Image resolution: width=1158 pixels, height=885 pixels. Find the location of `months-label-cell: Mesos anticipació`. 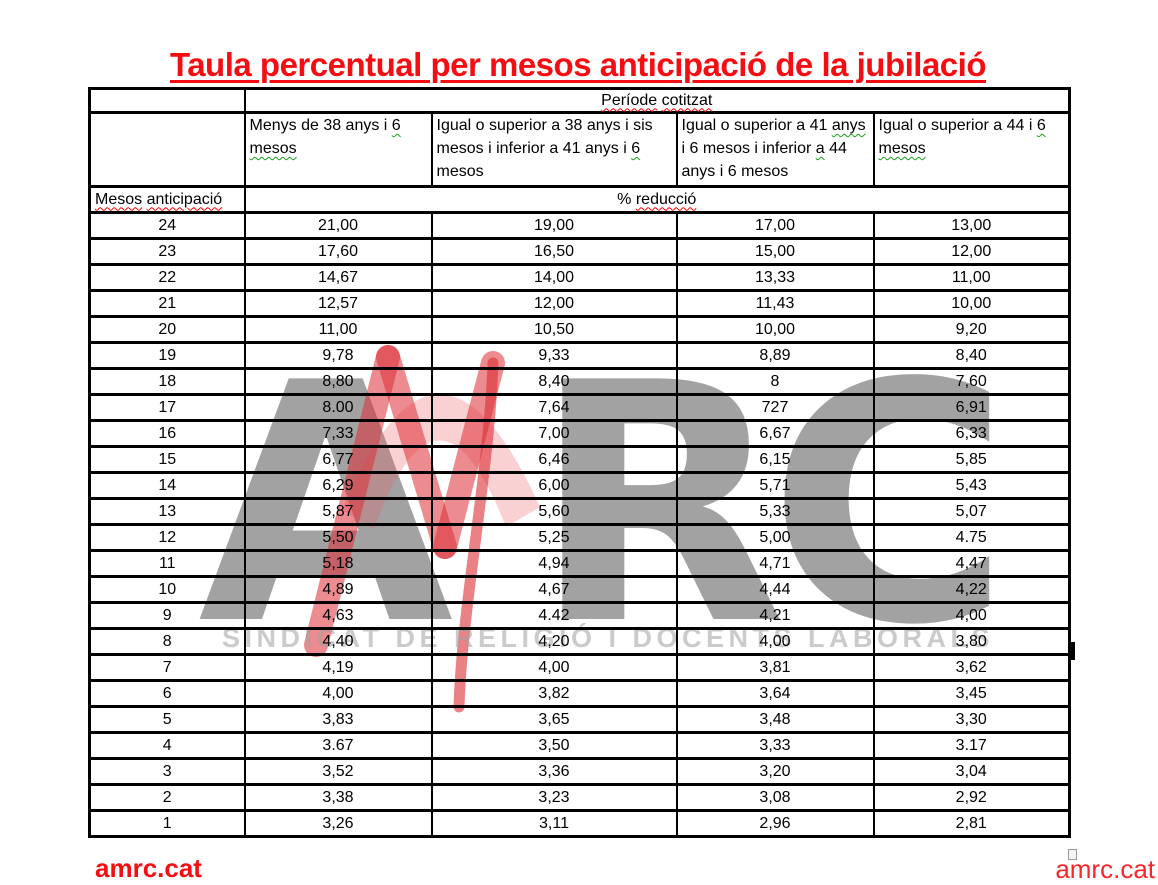

months-label-cell: Mesos anticipació is located at coordinates (167, 199).